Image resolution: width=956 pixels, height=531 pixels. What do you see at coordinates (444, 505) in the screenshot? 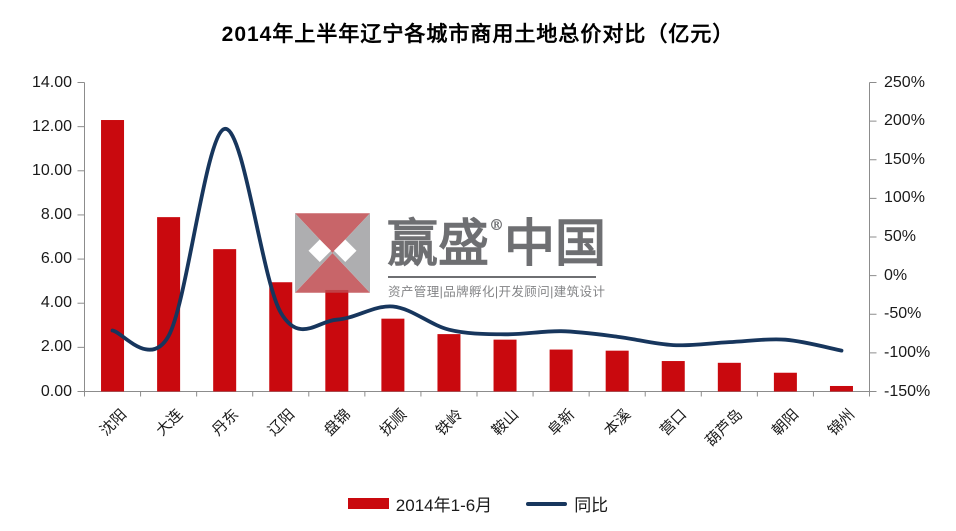
I see `legend-bar-label: 2014年1-6月` at bounding box center [444, 505].